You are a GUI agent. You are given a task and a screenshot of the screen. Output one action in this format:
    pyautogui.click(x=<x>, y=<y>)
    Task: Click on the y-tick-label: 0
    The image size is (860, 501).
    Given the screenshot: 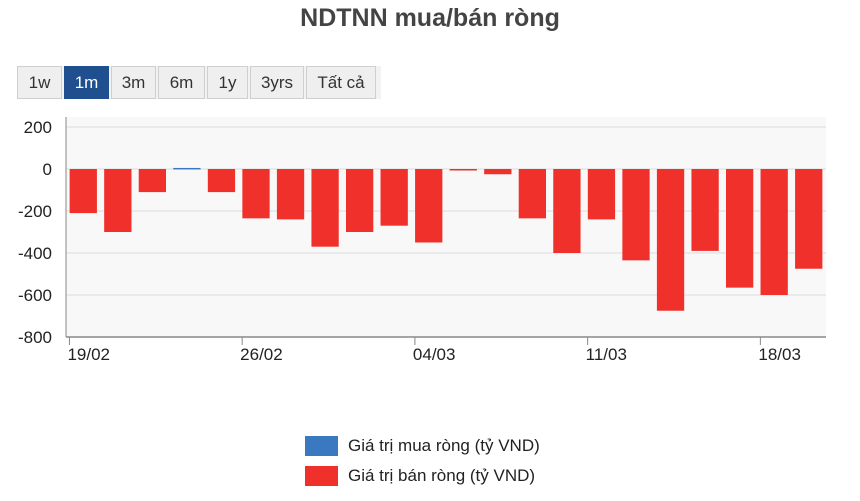 What is the action you would take?
    pyautogui.click(x=47, y=169)
    